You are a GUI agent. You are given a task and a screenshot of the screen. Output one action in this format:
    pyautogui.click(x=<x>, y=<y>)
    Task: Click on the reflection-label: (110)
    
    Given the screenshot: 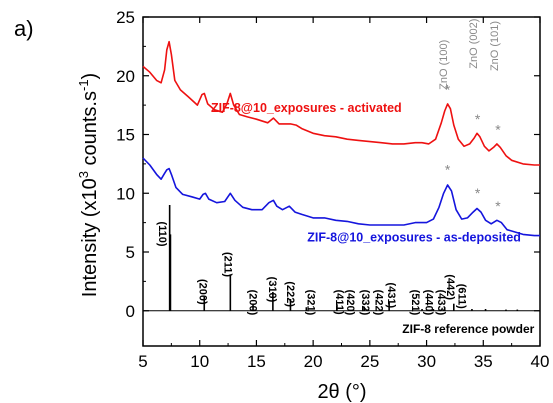 What is the action you would take?
    pyautogui.click(x=162, y=233)
    